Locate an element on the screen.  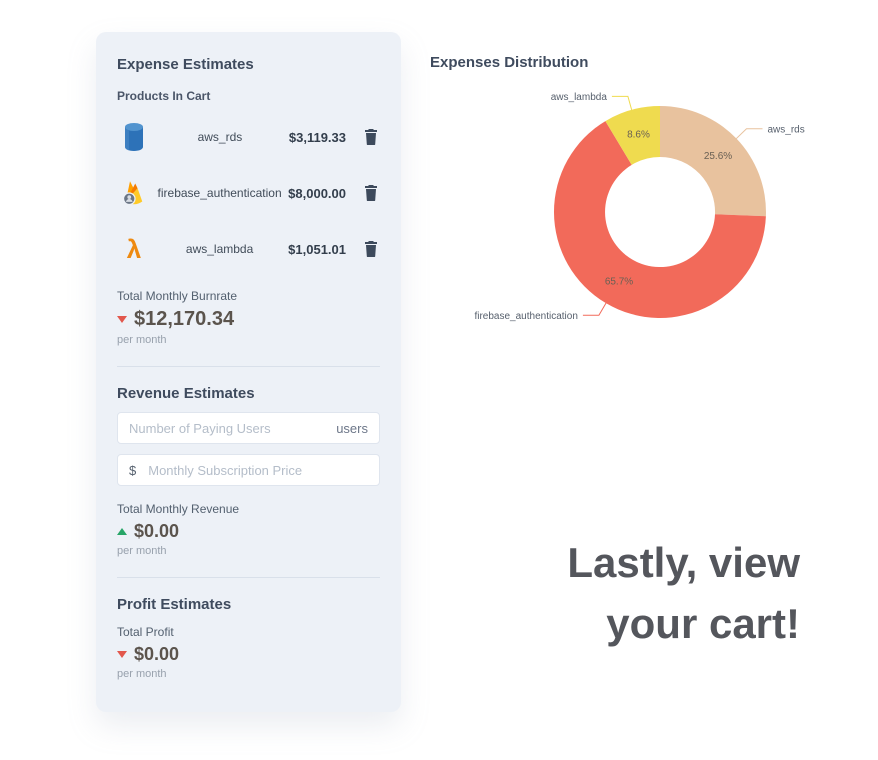
slice-name-label: aws_lambda is located at coordinates (579, 97).